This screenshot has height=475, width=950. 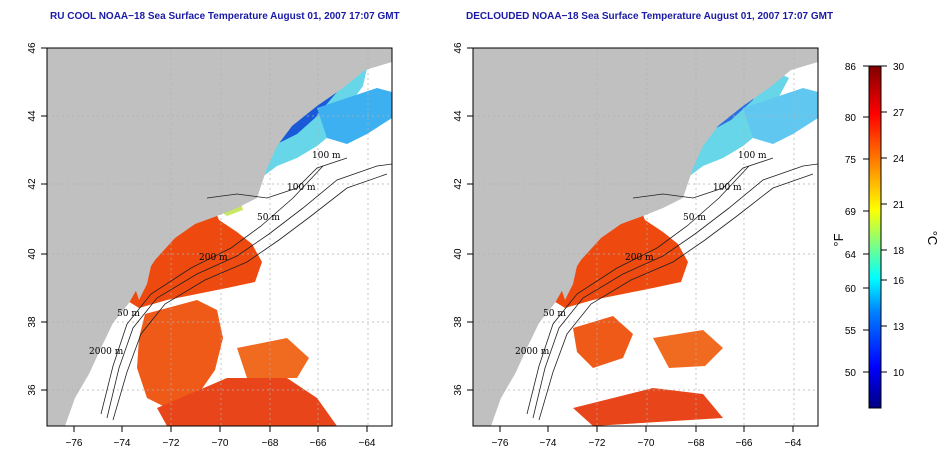 What do you see at coordinates (875, 237) in the screenshot?
I see `colorbar-gradient` at bounding box center [875, 237].